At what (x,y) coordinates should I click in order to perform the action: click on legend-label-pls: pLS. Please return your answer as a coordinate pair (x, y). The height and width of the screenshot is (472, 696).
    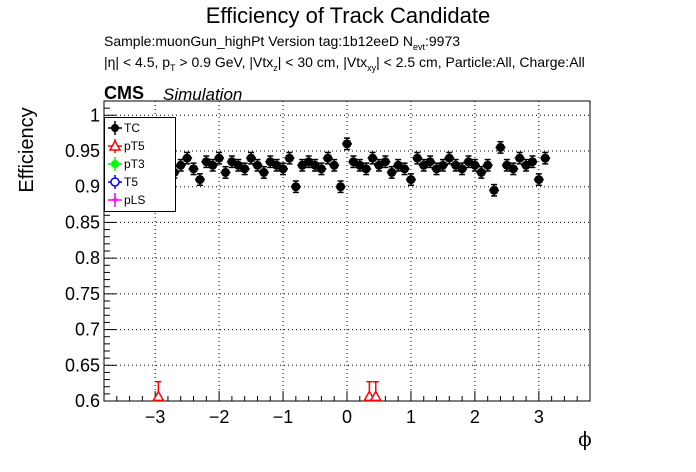
    Looking at the image, I should click on (135, 200).